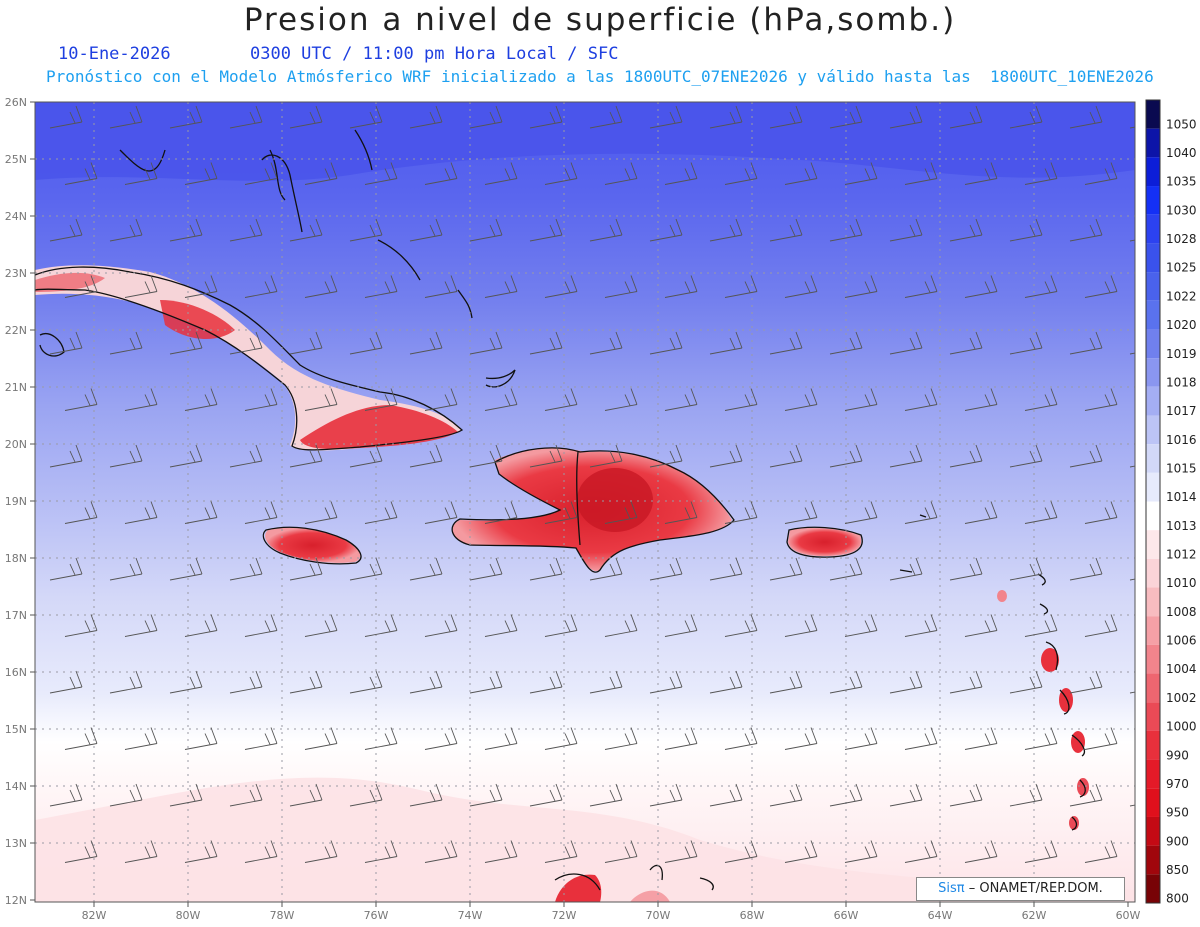 This screenshot has width=1200, height=927. What do you see at coordinates (1181, 382) in the screenshot?
I see `colorbar-label: 1018` at bounding box center [1181, 382].